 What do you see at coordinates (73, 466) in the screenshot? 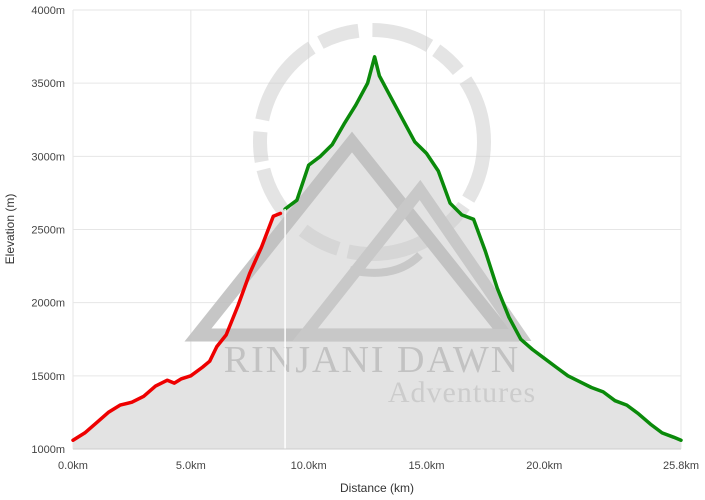
I see `x-tick-label: 0.0km` at bounding box center [73, 466].